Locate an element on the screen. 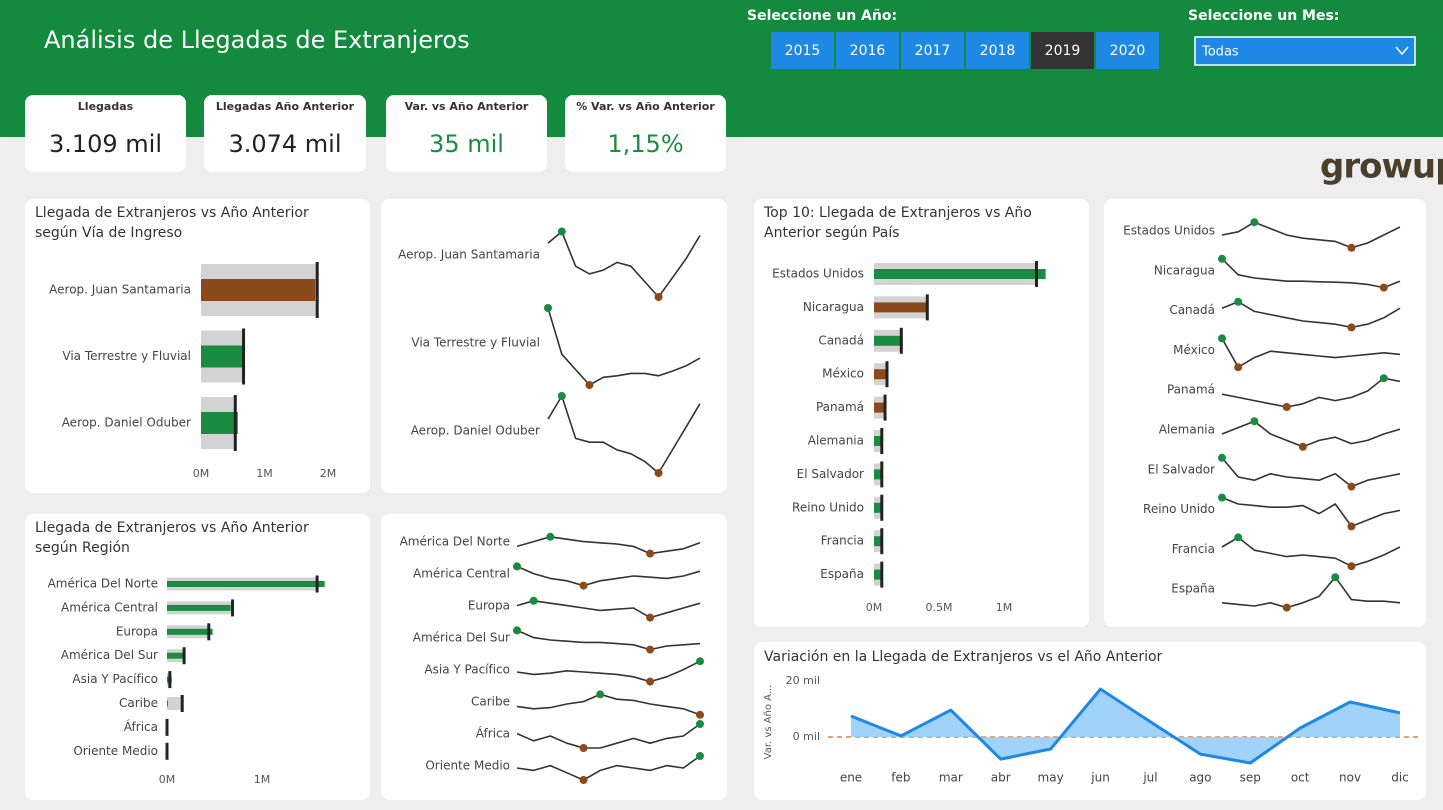 The image size is (1443, 810). kpi-label: Var. vs Año Anterior is located at coordinates (467, 106).